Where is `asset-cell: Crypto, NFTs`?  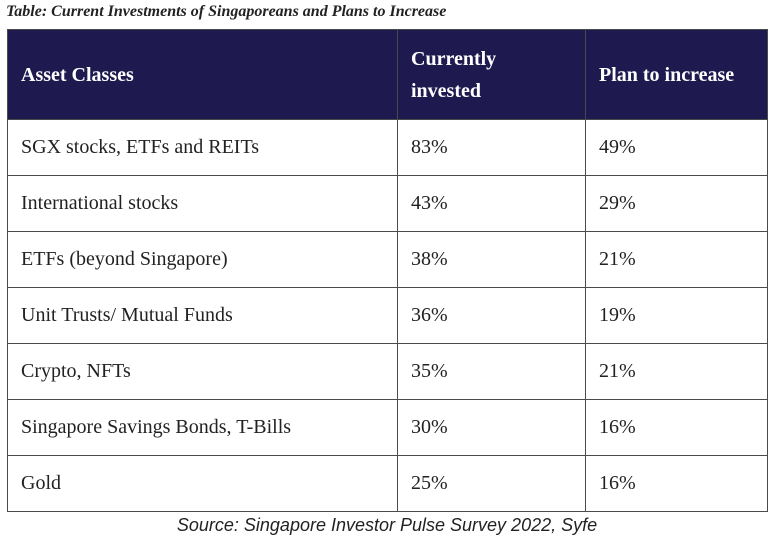
asset-cell: Crypto, NFTs is located at coordinates (202, 371).